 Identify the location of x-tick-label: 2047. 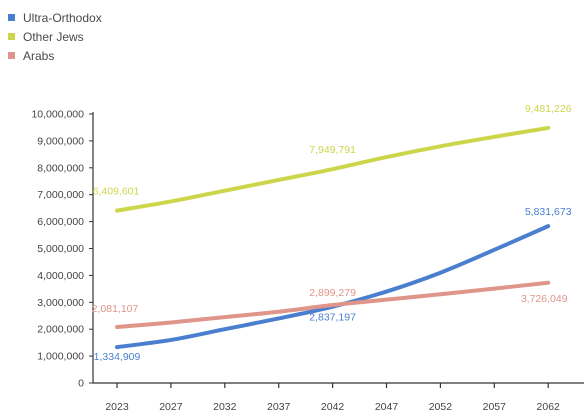
(387, 407).